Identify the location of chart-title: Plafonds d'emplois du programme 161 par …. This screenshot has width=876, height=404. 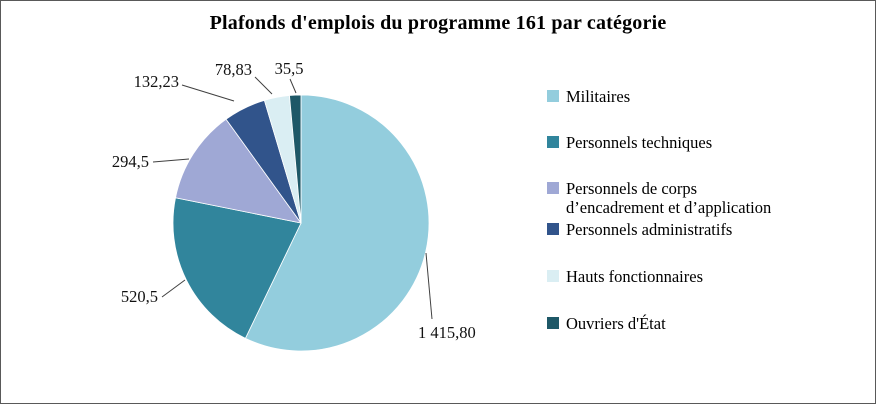
(438, 23).